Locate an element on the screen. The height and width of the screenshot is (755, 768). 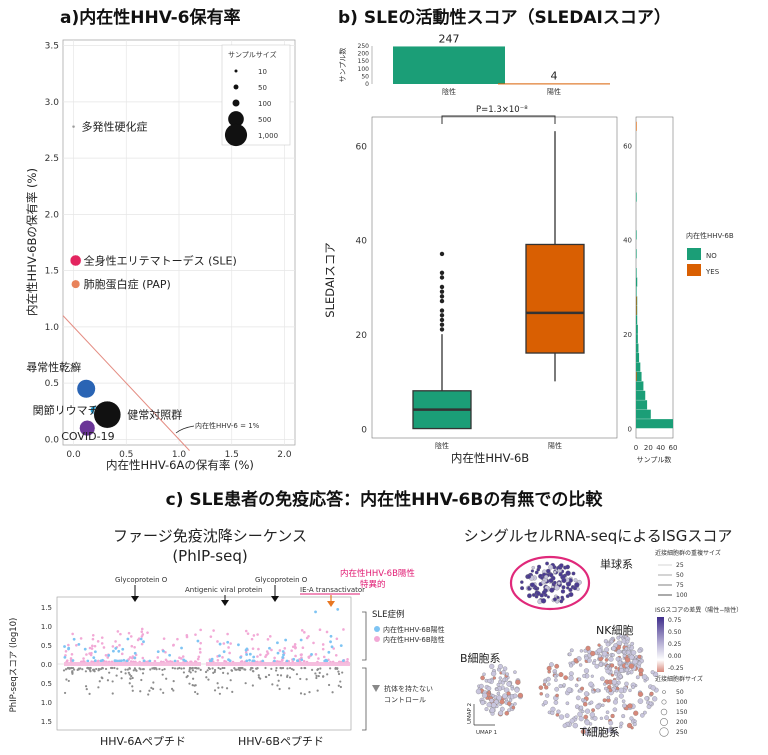
panel-b-top-ylabel: サンプル数 is located at coordinates (342, 65).